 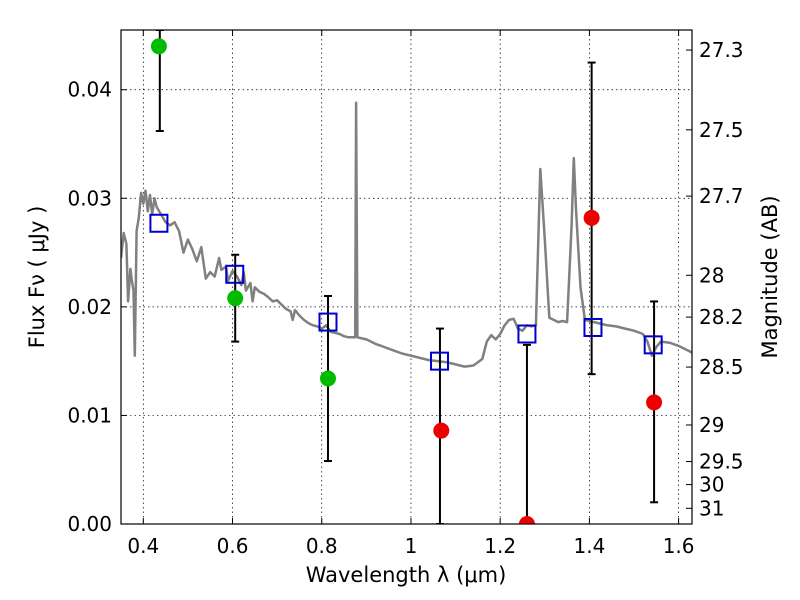 What do you see at coordinates (411, 546) in the screenshot?
I see `x-tick-label: 1` at bounding box center [411, 546].